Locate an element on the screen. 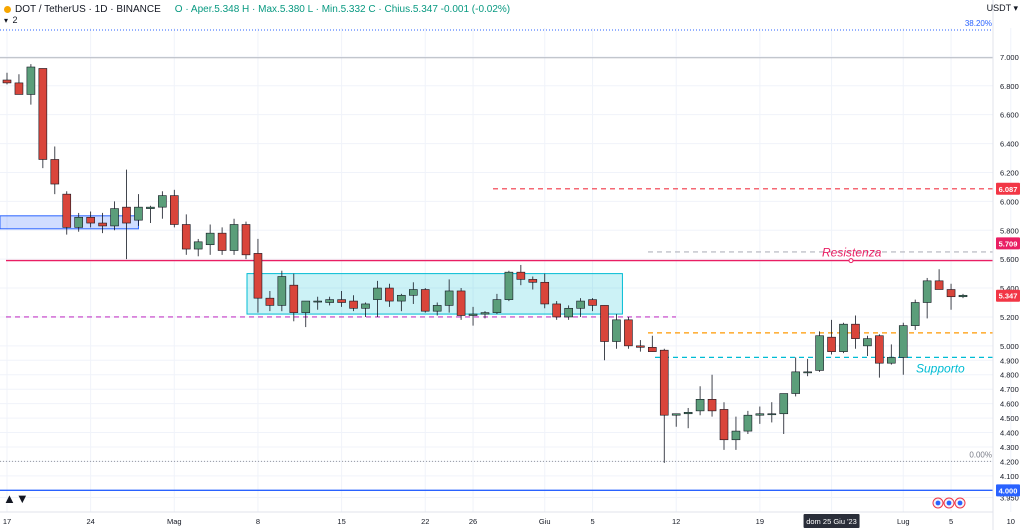 The width and height of the screenshot is (1024, 530). tradingview-logo-icon: ▲▼ is located at coordinates (16, 498).